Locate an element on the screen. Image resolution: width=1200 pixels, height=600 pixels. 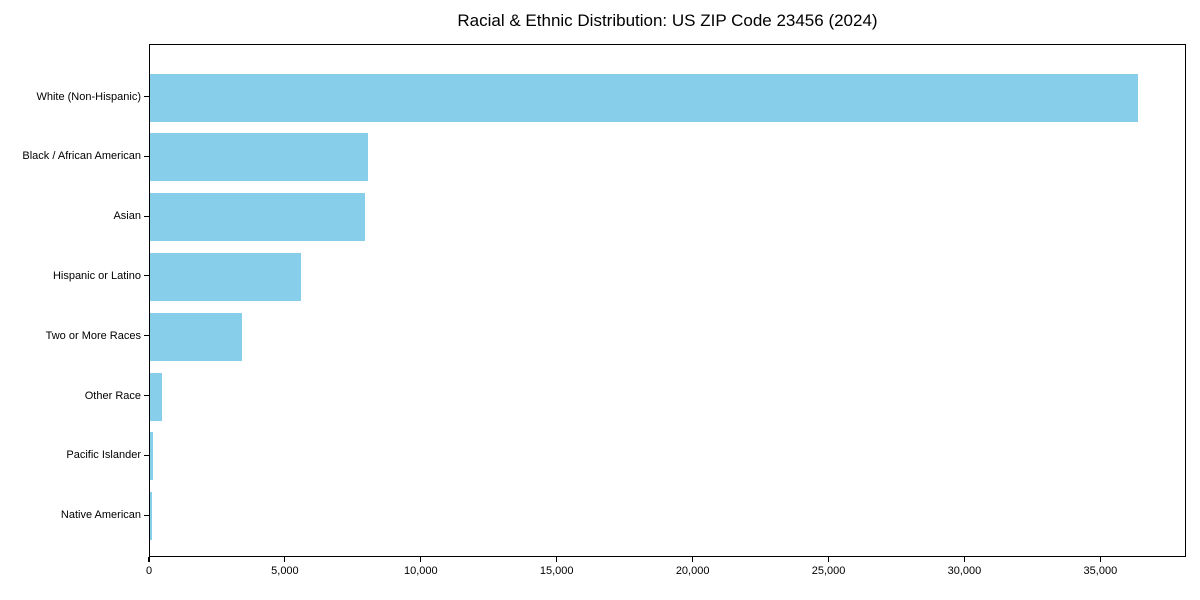
bar-two-or-more-races is located at coordinates (196, 336).